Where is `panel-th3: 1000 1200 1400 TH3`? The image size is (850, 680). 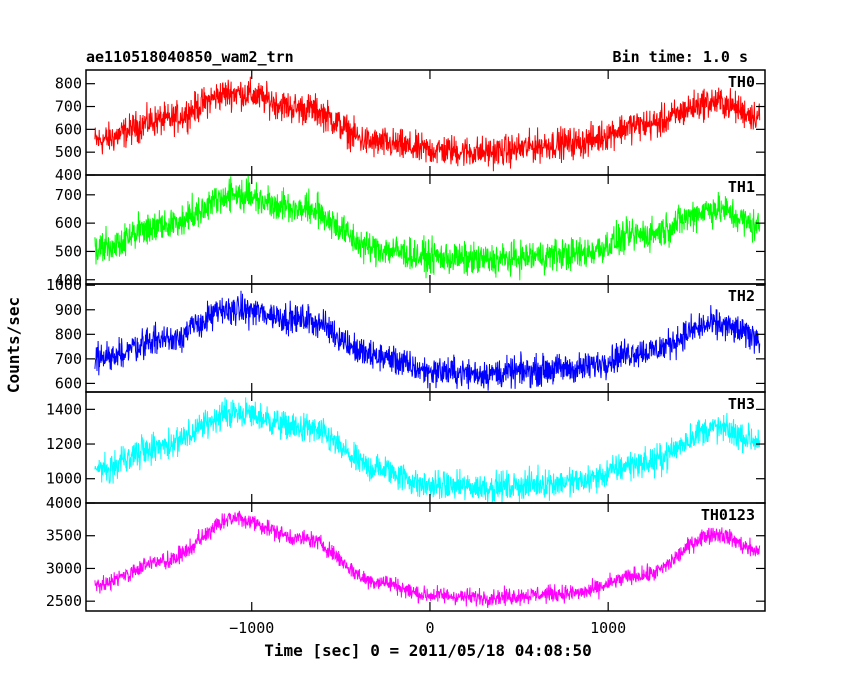 panel-th3: 1000 1200 1400 TH3 is located at coordinates (406, 447).